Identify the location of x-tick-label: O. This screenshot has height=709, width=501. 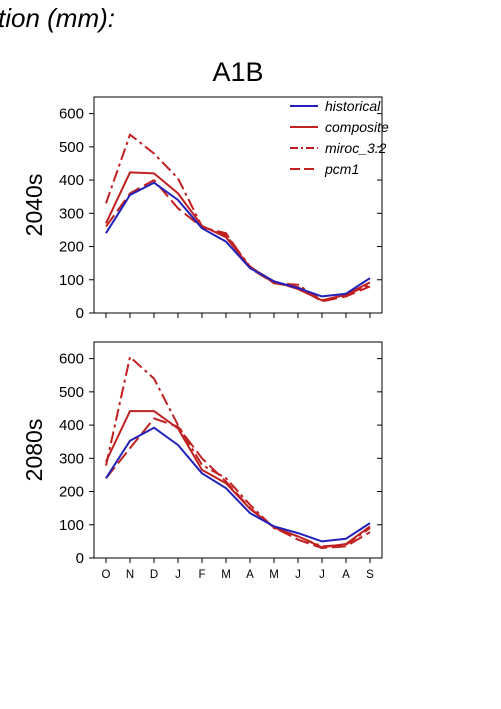
(106, 575).